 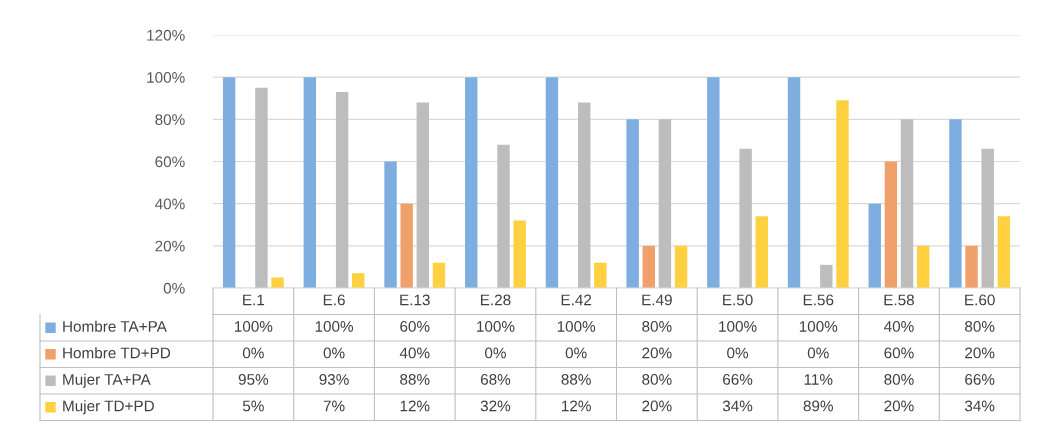 I want to click on x-tick-label: E.50, so click(x=738, y=300).